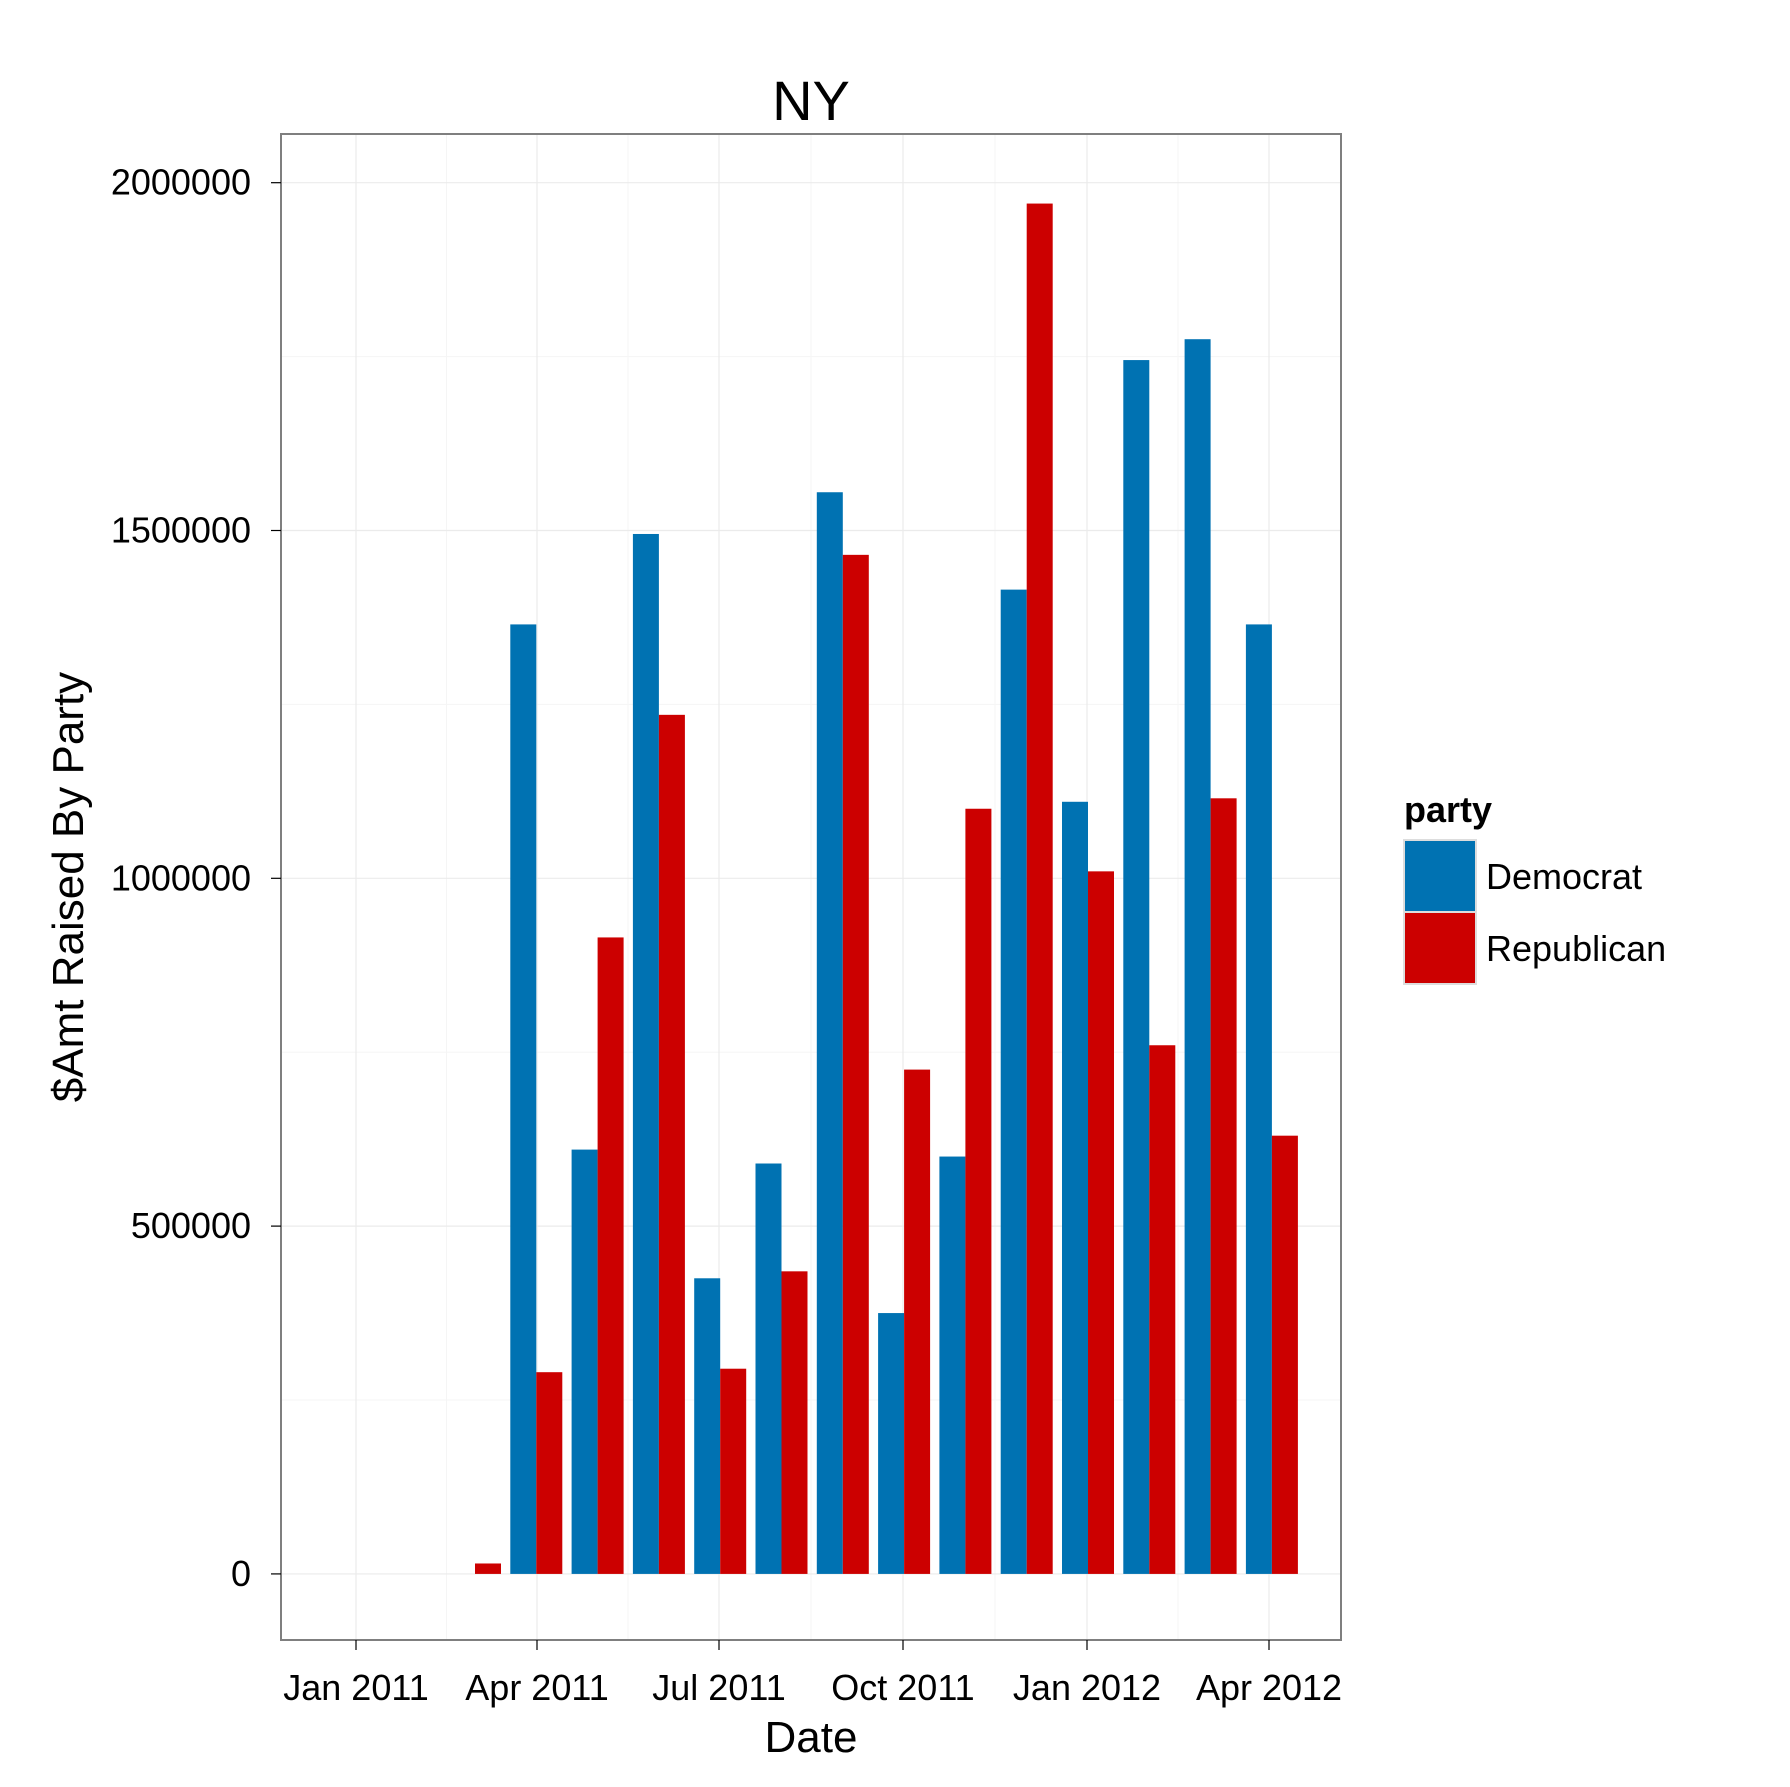 This screenshot has width=1790, height=1787. I want to click on x-tick-label: Apr 2011, so click(536, 1687).